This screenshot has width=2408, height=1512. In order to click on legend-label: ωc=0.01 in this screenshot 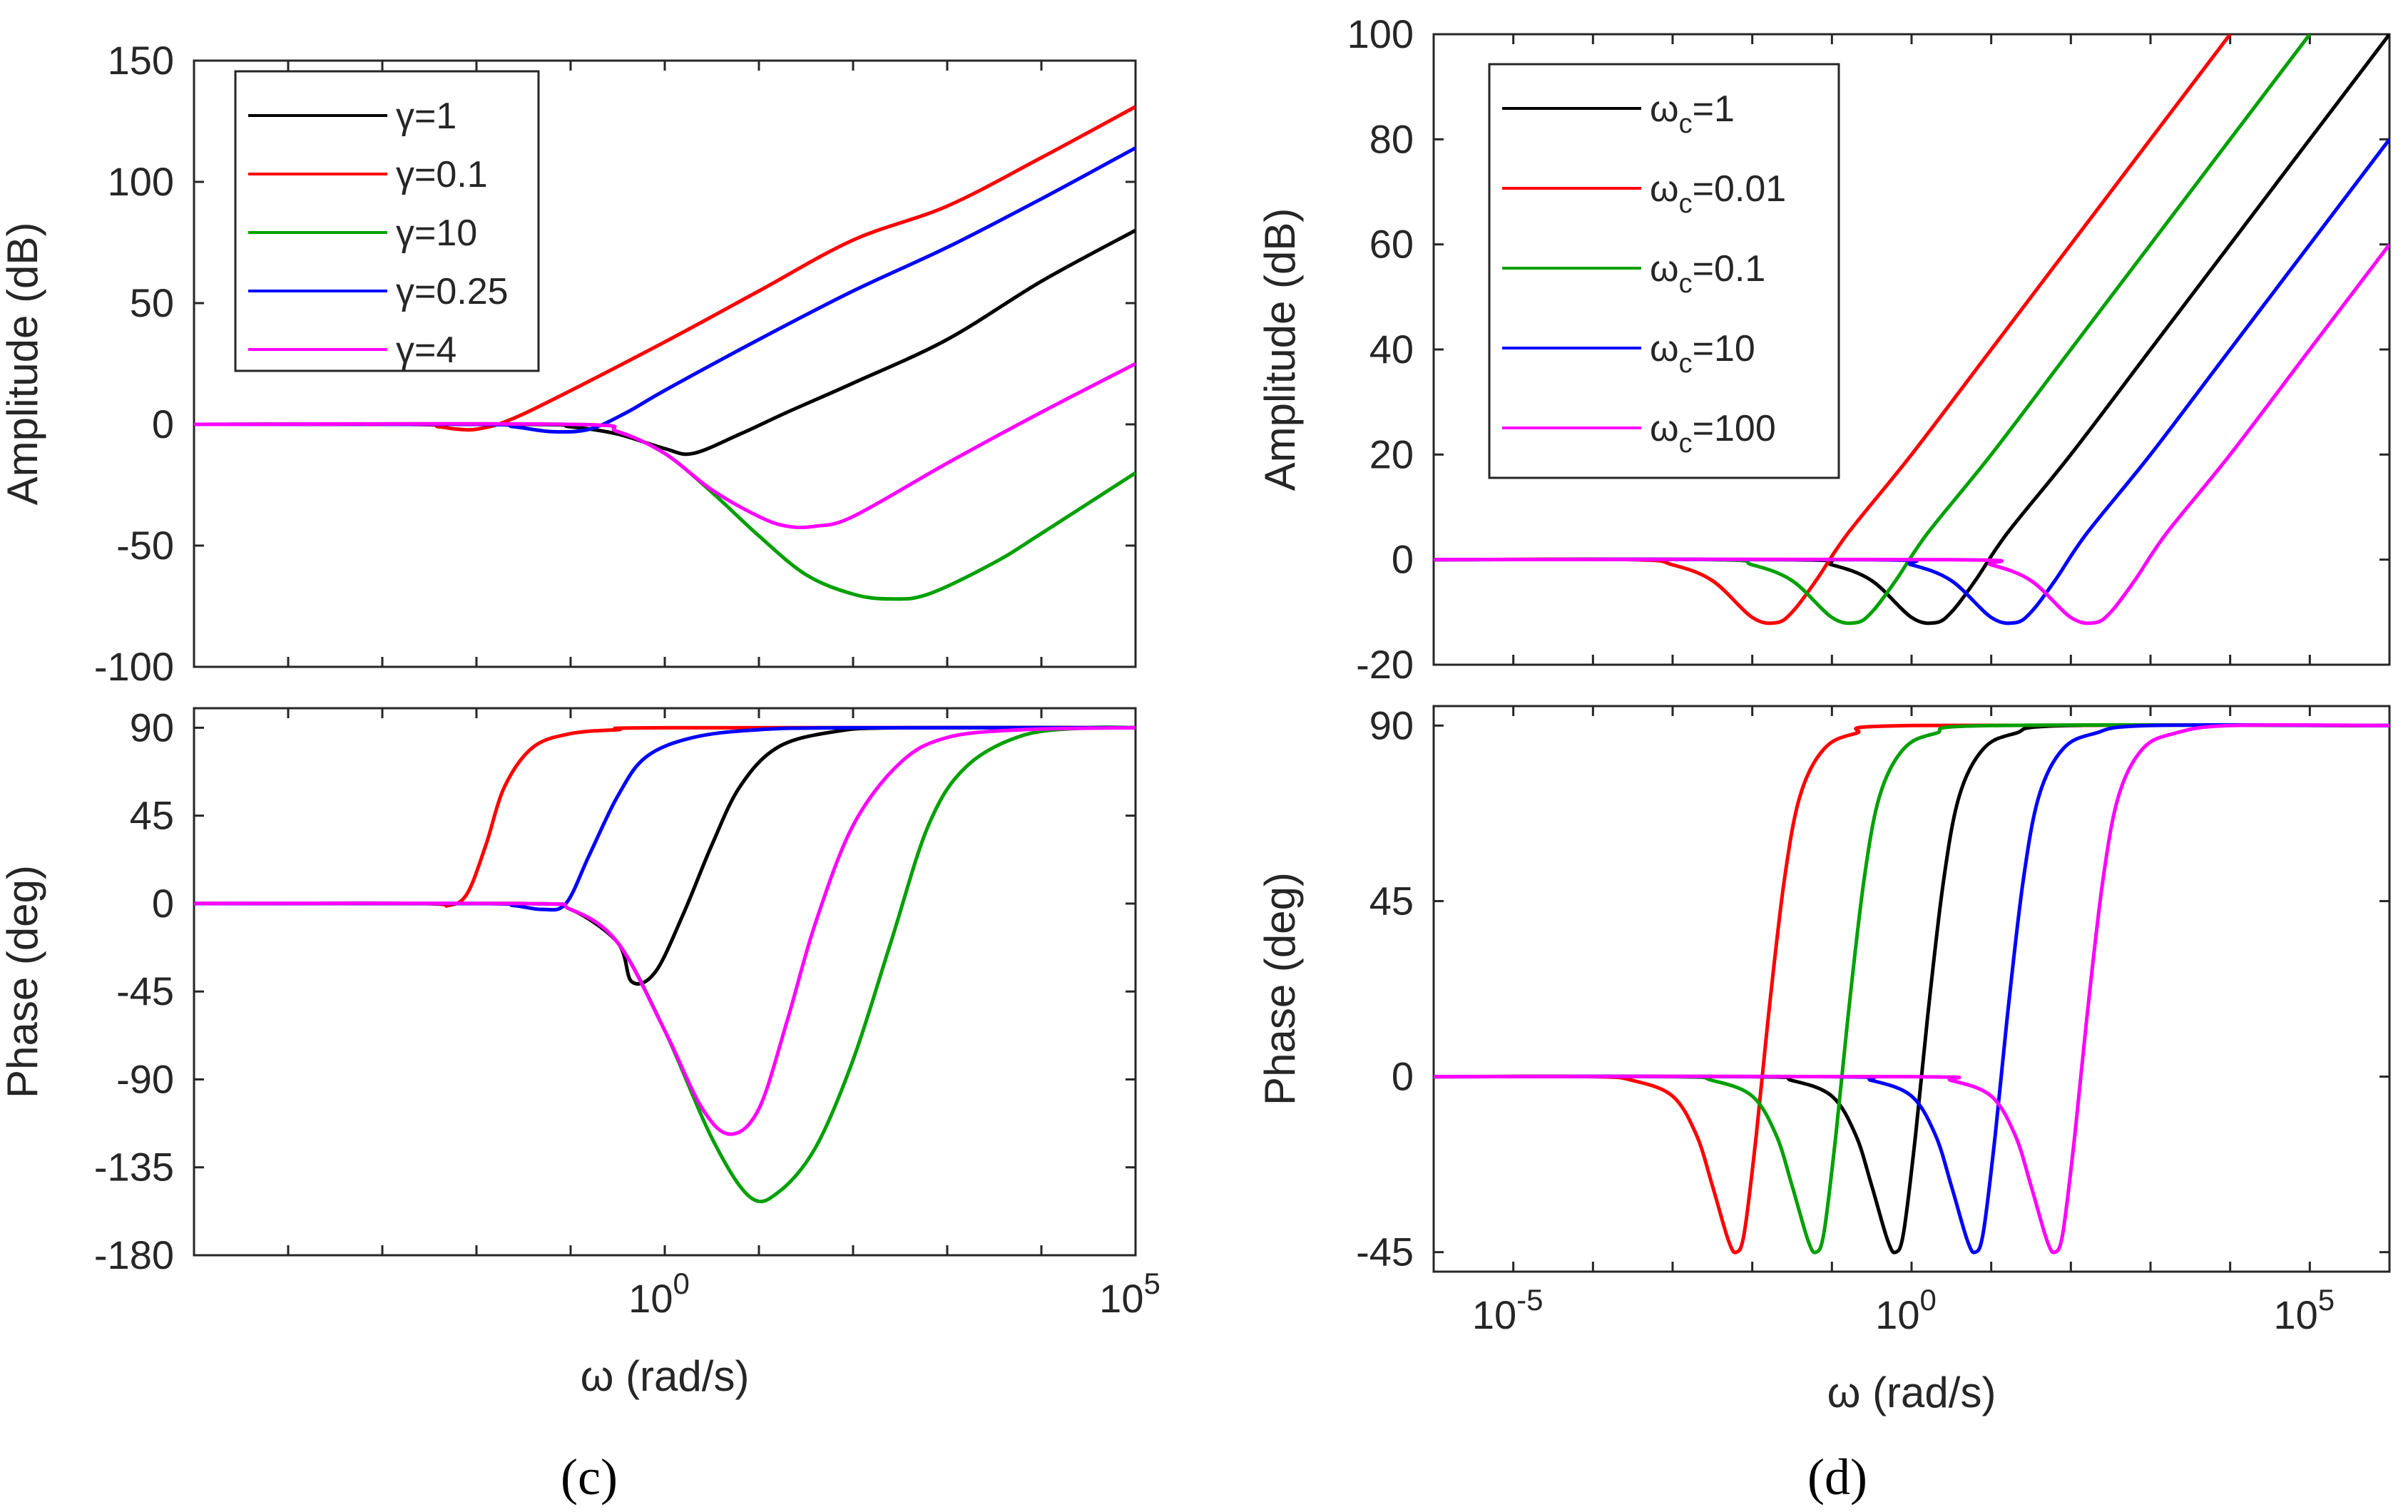, I will do `click(1718, 193)`.